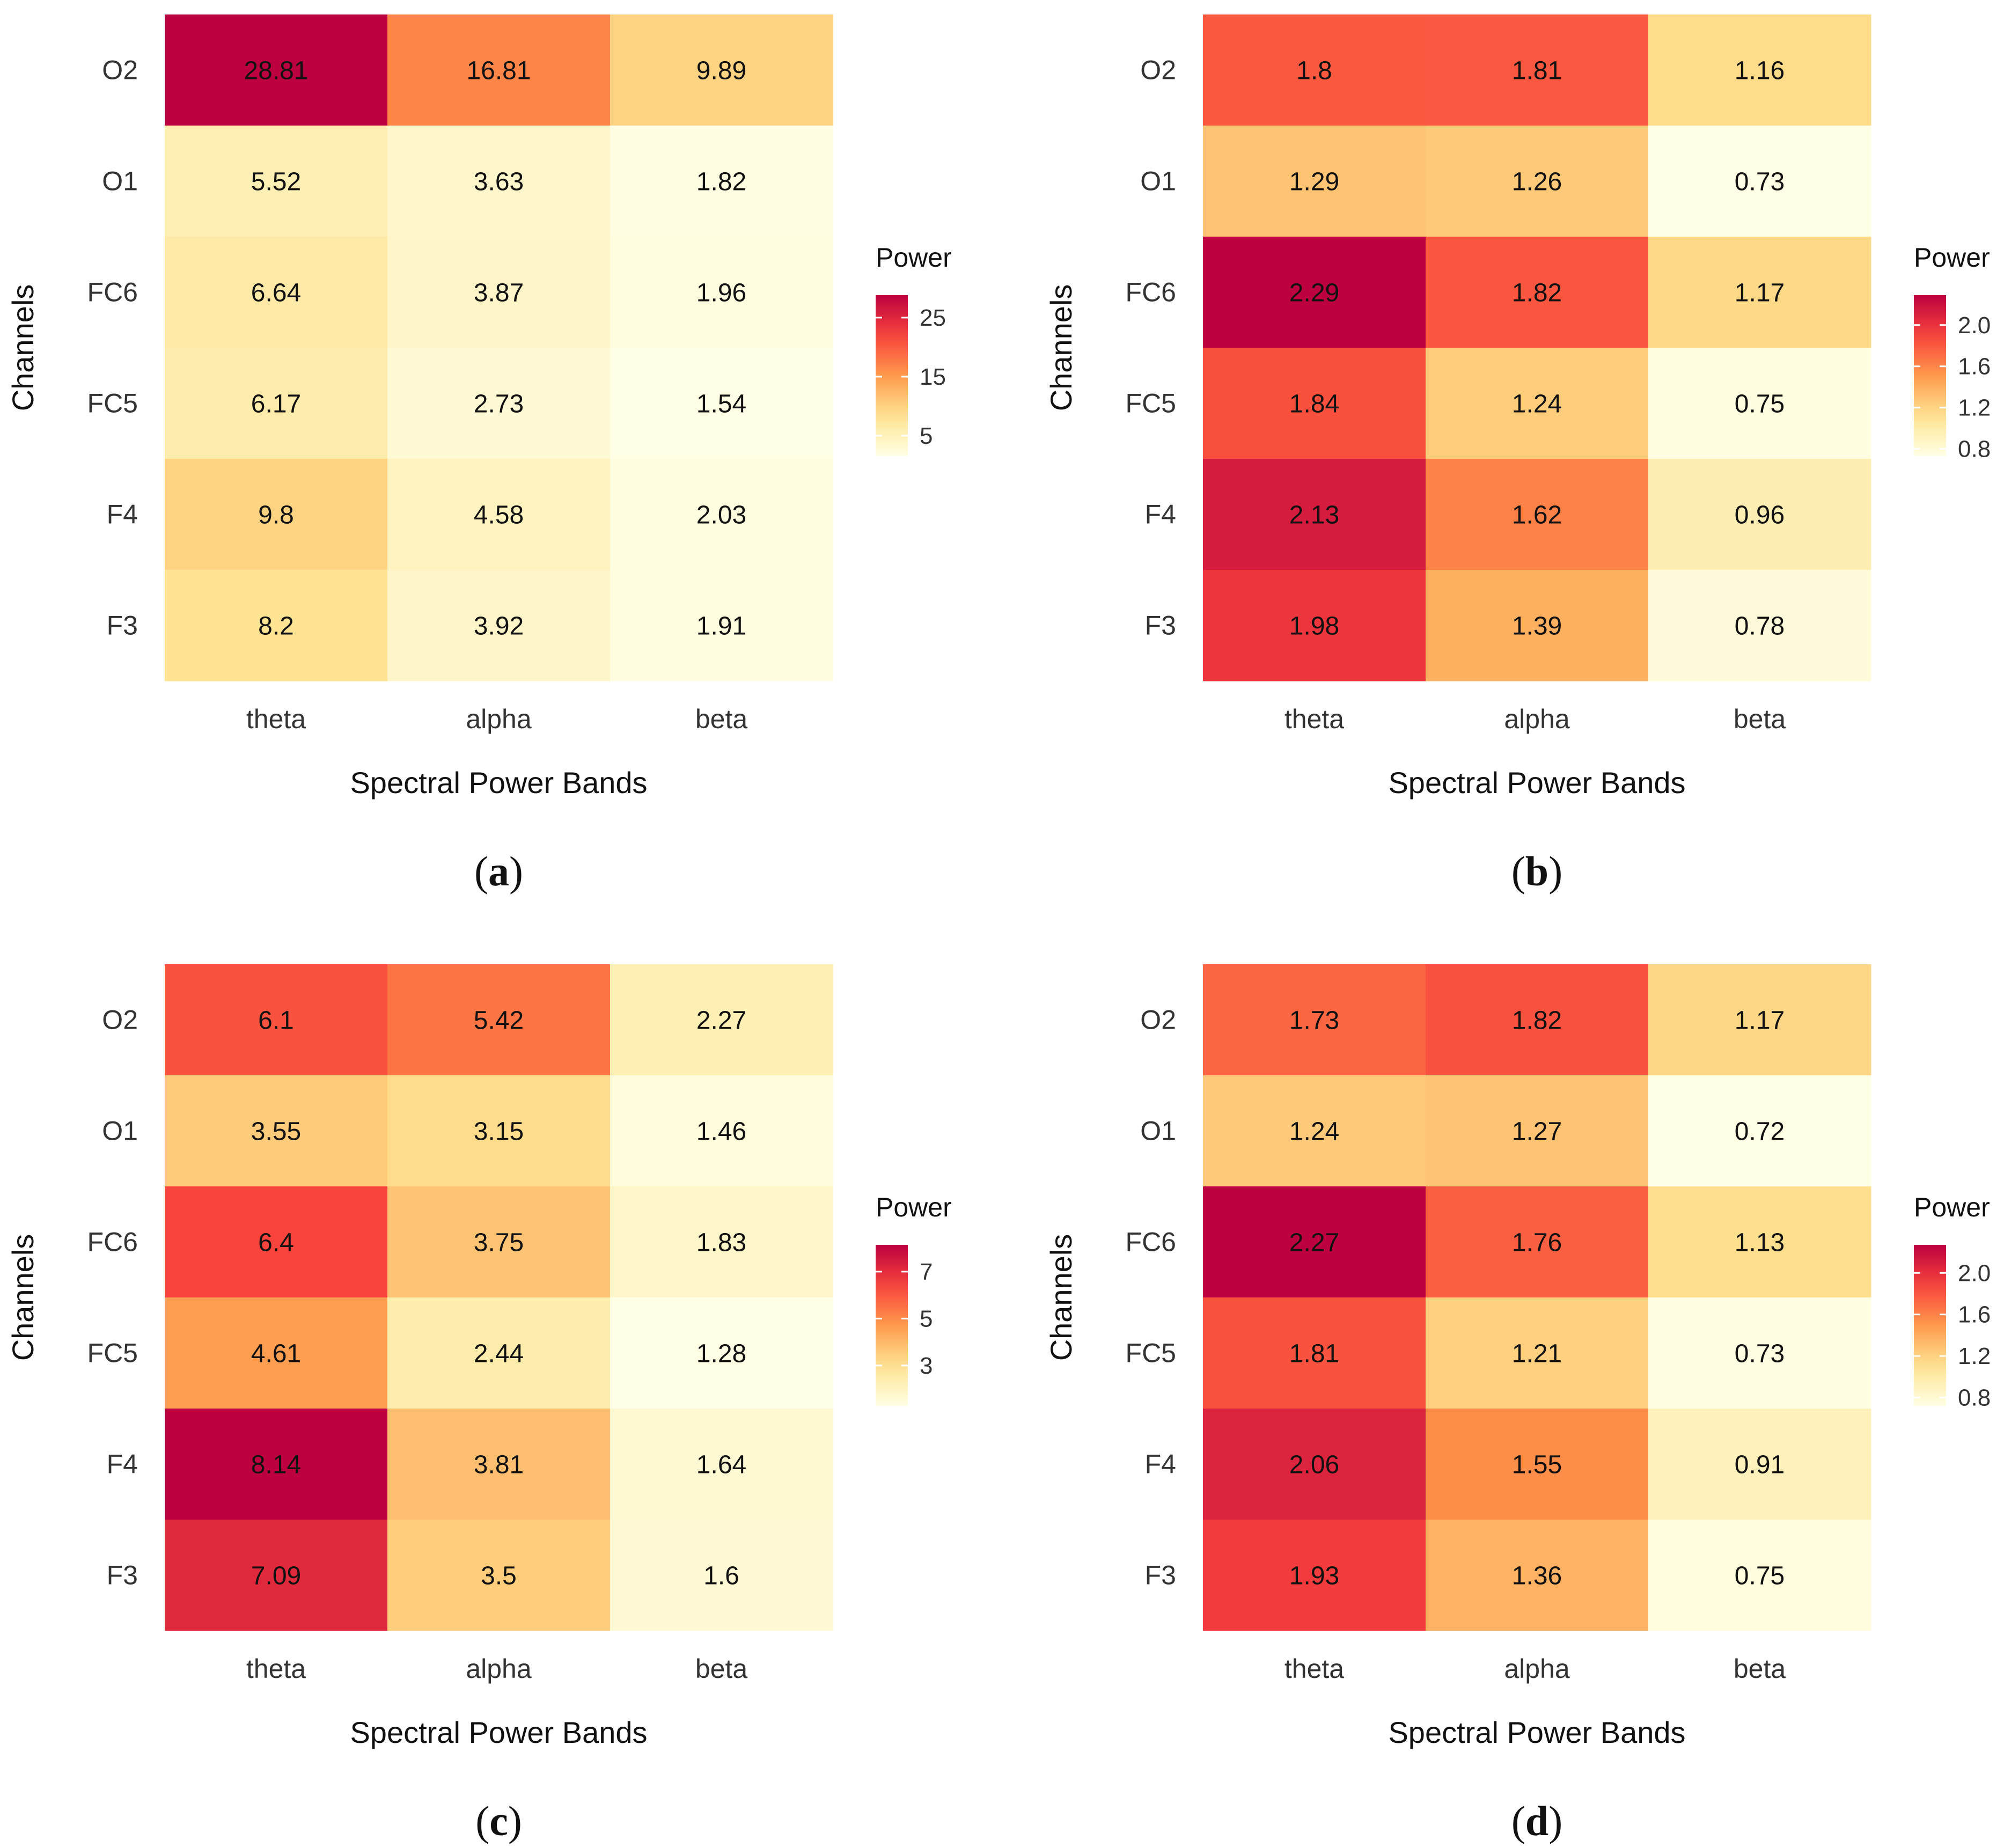 The image size is (2004, 1848). What do you see at coordinates (721, 515) in the screenshot?
I see `cell-value-label: 2.03` at bounding box center [721, 515].